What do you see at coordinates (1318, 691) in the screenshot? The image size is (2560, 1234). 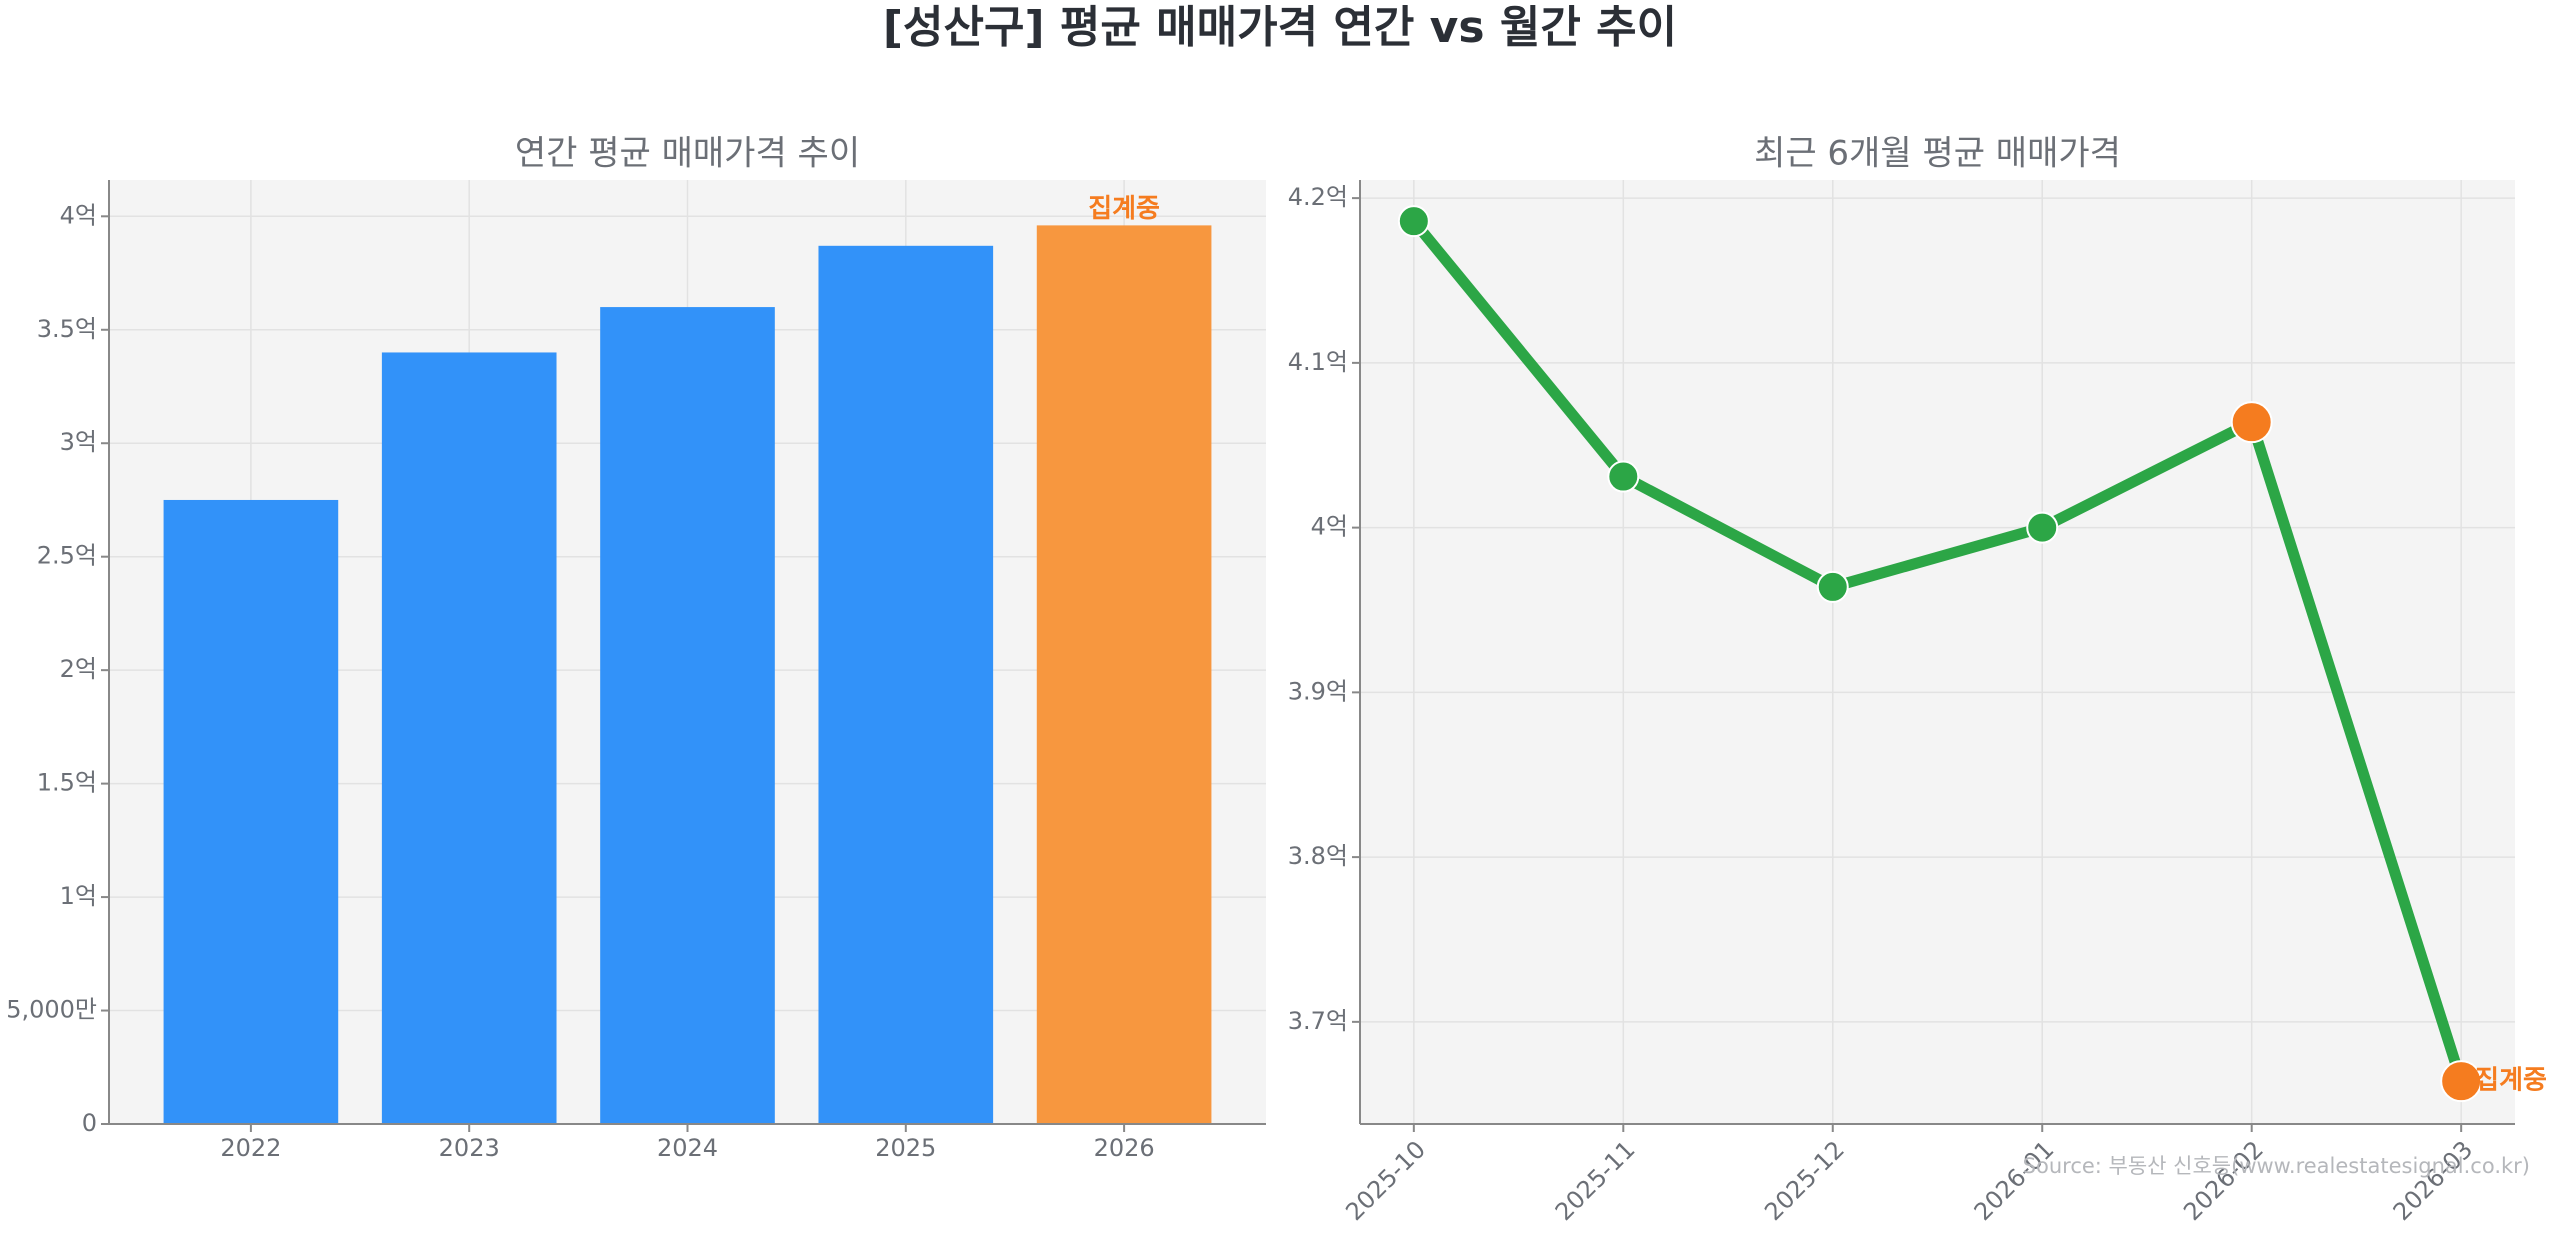 I see `y-tick-label: 3.9억` at bounding box center [1318, 691].